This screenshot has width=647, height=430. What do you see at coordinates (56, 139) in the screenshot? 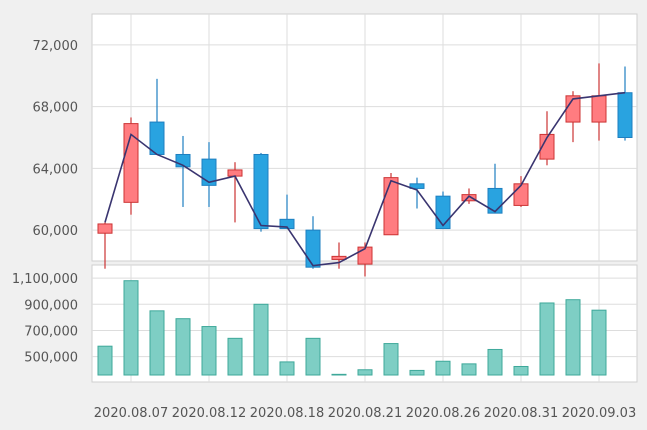
I see `price-axis-labels: 60,000 64,000 68,000 72,000` at bounding box center [56, 139].